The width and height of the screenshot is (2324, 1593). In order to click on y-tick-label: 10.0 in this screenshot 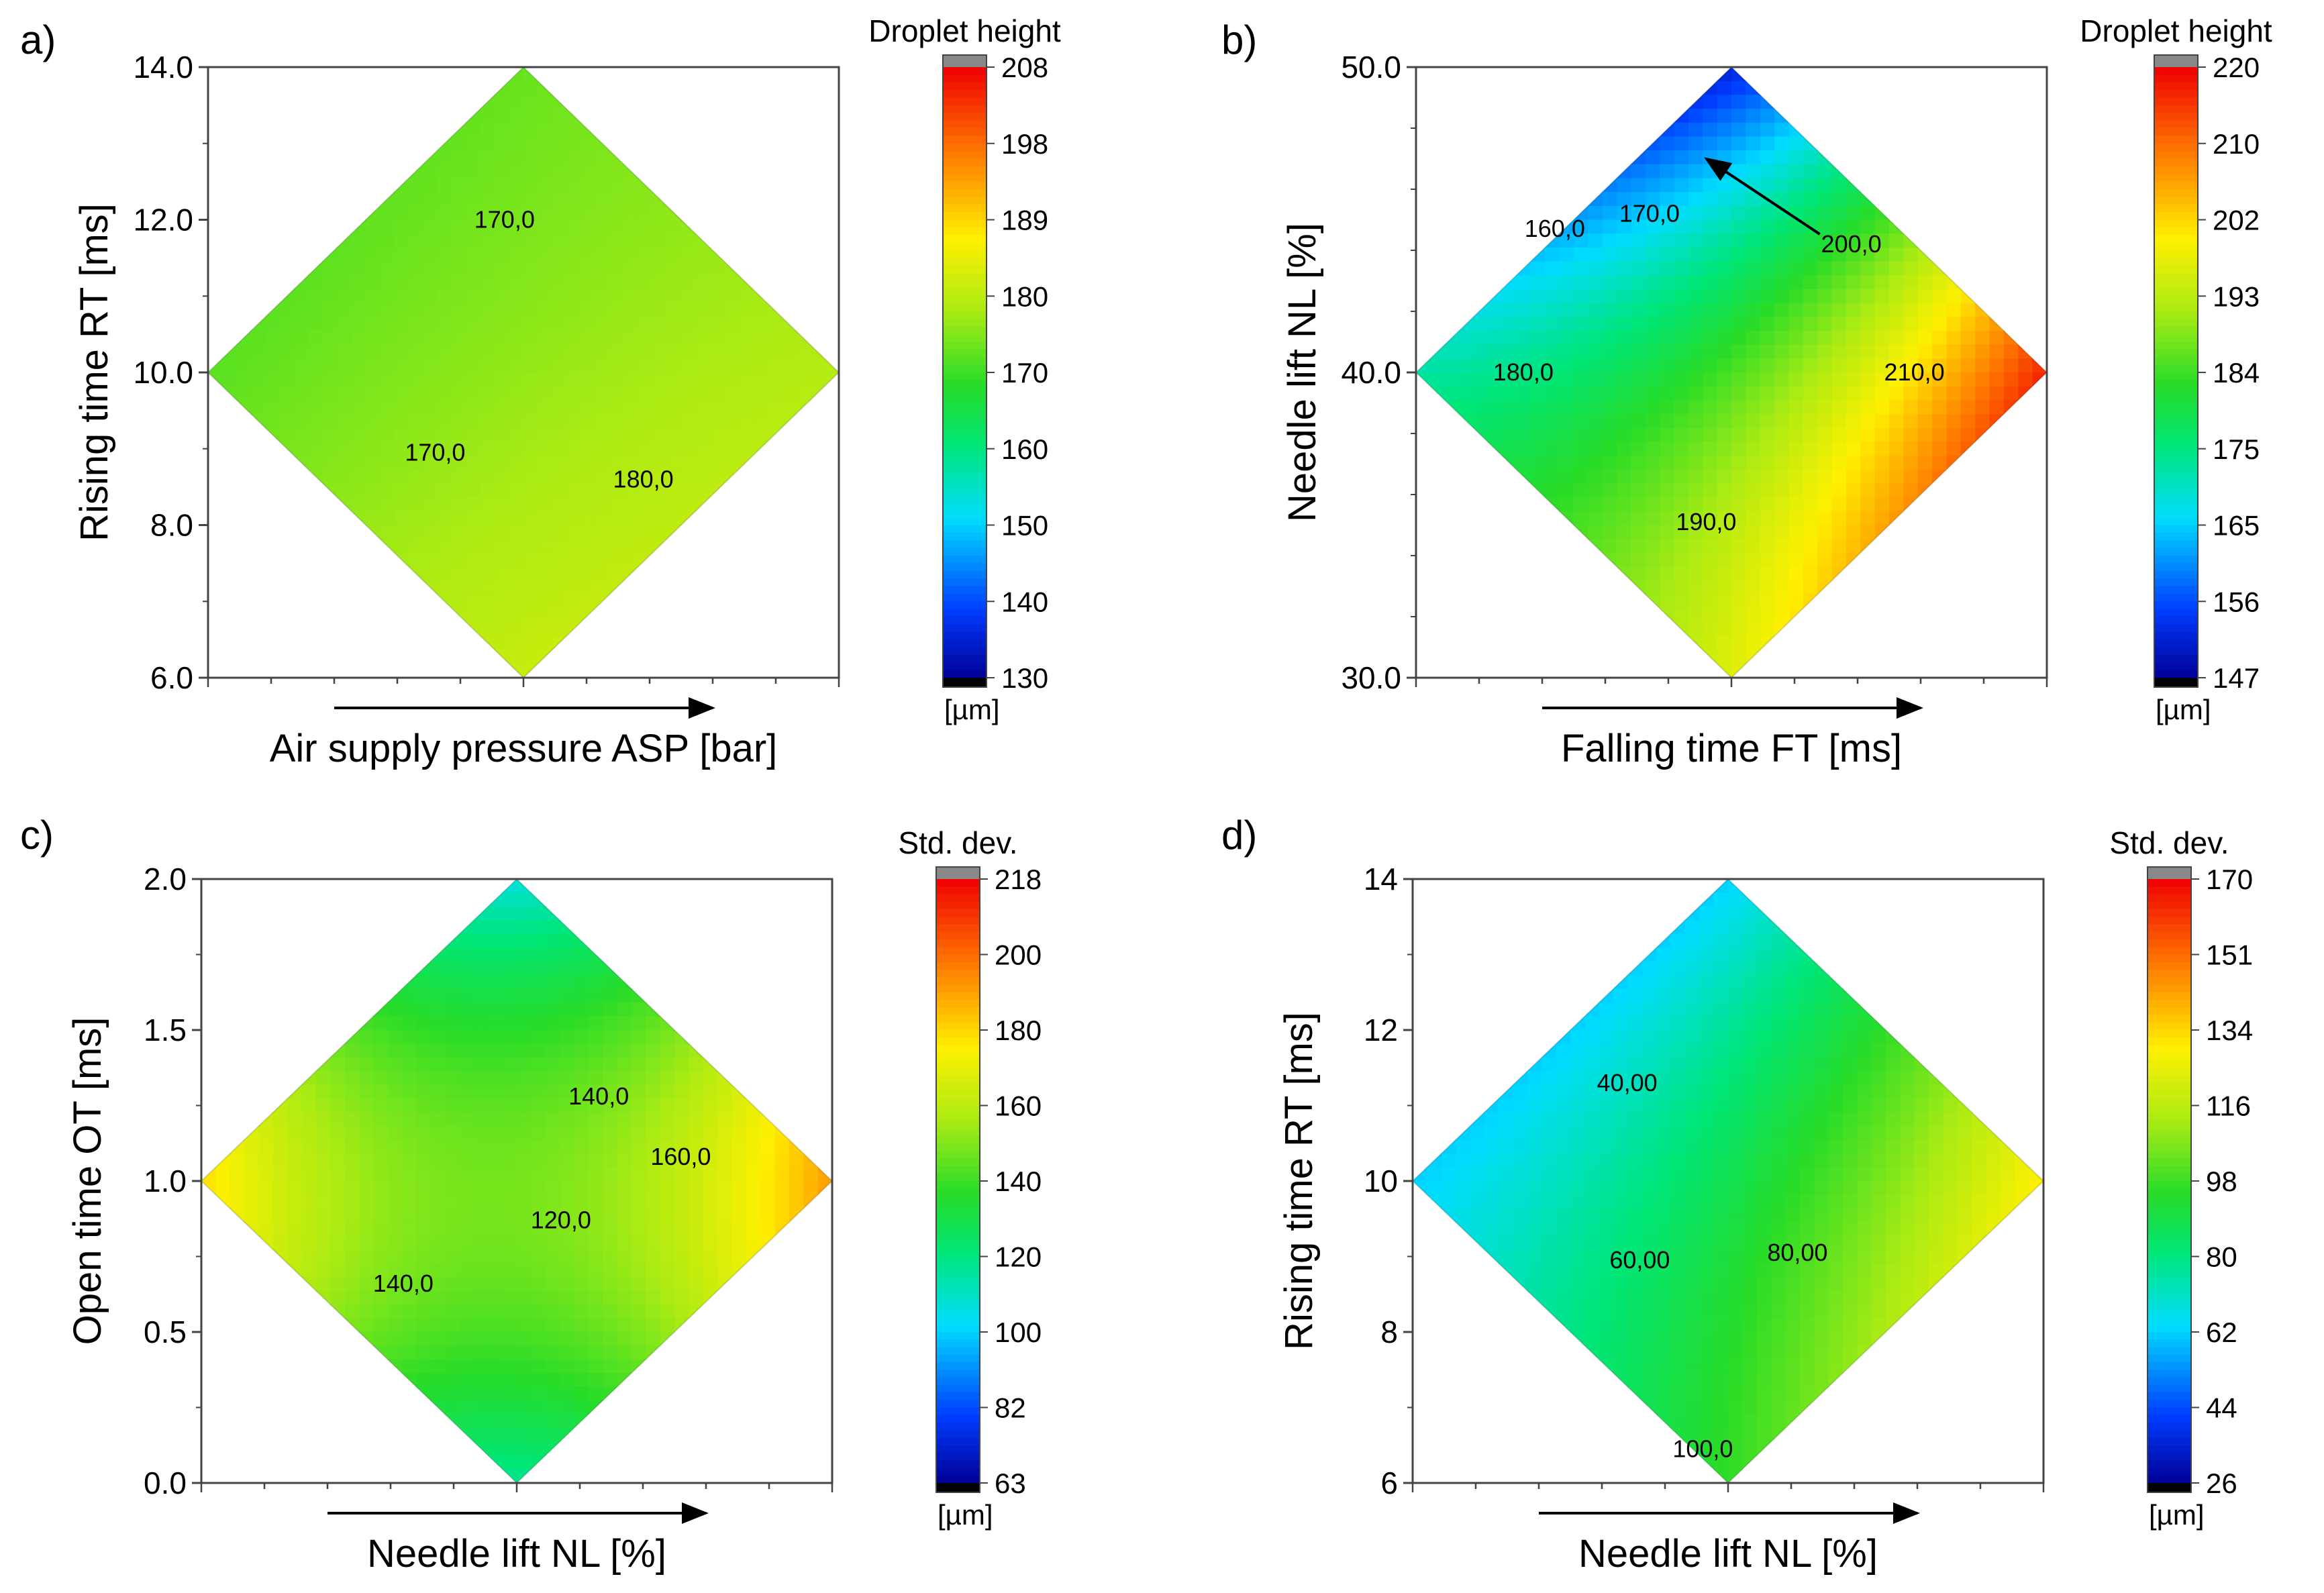, I will do `click(163, 372)`.